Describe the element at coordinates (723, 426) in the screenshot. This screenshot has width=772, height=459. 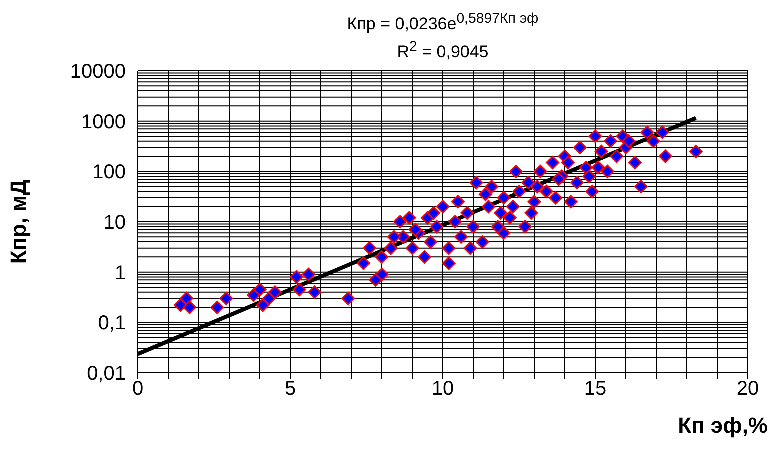
I see `x-axis-title: Кп эф,%` at that location.